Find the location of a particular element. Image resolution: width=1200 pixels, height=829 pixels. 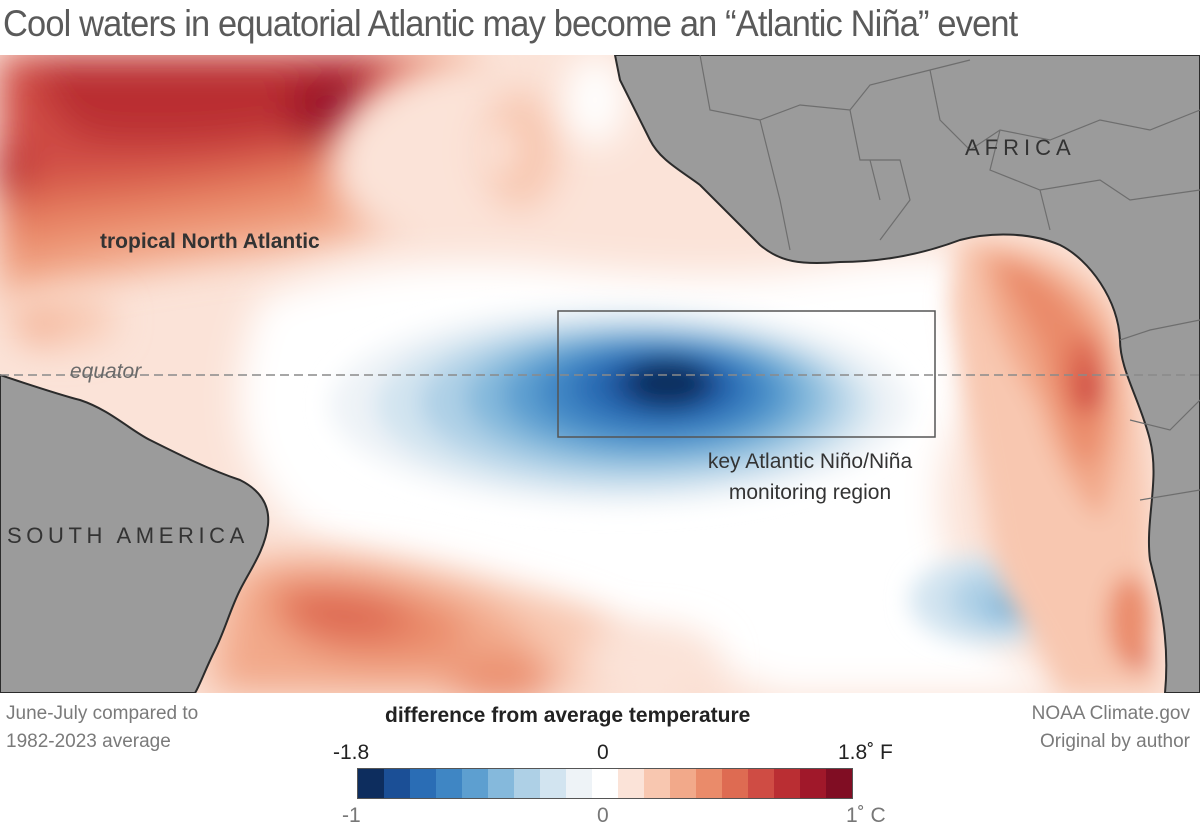

anomaly-warm-east is located at coordinates (1055, 466).